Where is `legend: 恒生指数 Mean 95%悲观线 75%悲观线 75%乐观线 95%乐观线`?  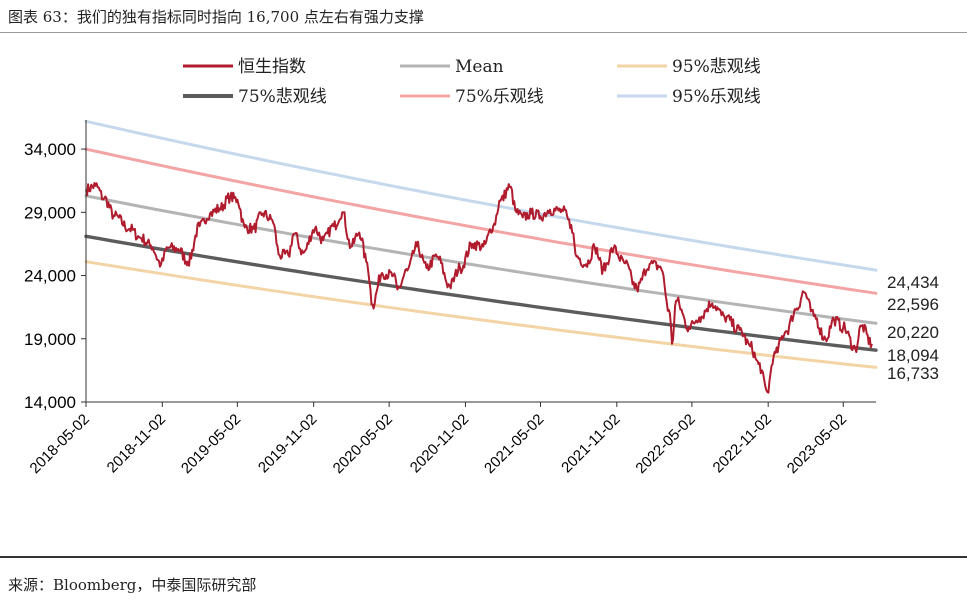 legend: 恒生指数 Mean 95%悲观线 75%悲观线 75%乐观线 95%乐观线 is located at coordinates (472, 82).